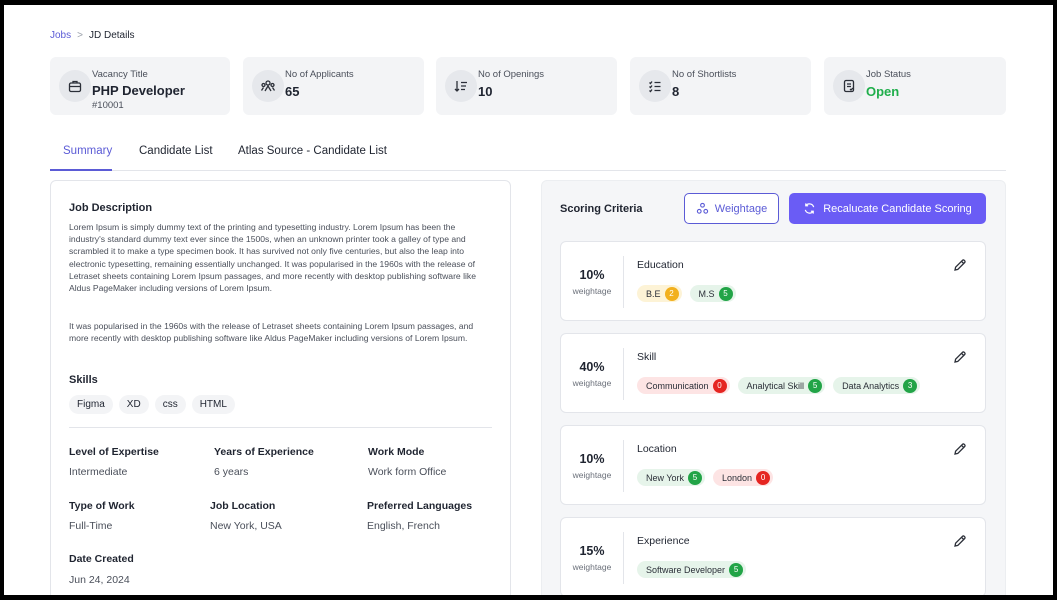 This screenshot has width=1057, height=600. What do you see at coordinates (897, 208) in the screenshot?
I see `recalculate-button-label: Recalucate Candidate Scoring` at bounding box center [897, 208].